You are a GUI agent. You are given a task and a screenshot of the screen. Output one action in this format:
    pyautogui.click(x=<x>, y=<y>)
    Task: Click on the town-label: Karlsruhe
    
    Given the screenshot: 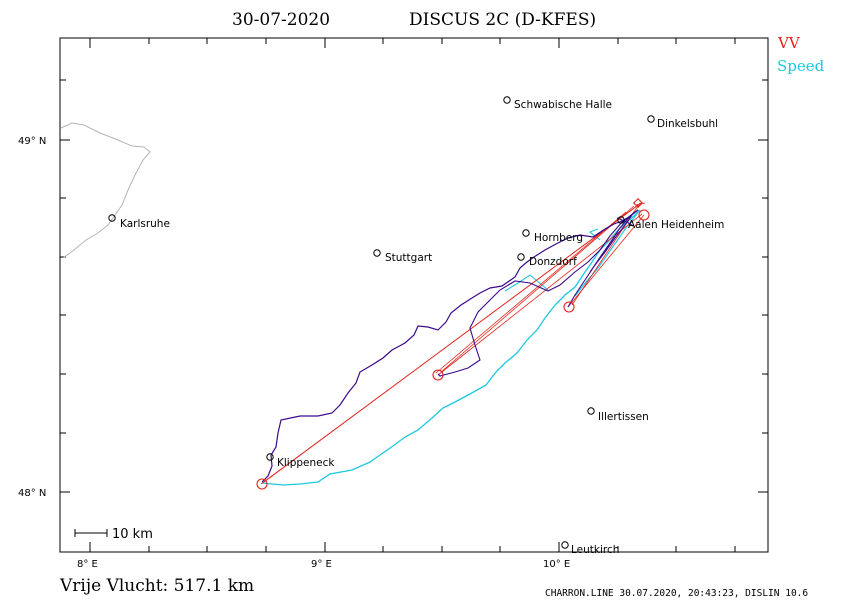 What is the action you would take?
    pyautogui.click(x=145, y=224)
    